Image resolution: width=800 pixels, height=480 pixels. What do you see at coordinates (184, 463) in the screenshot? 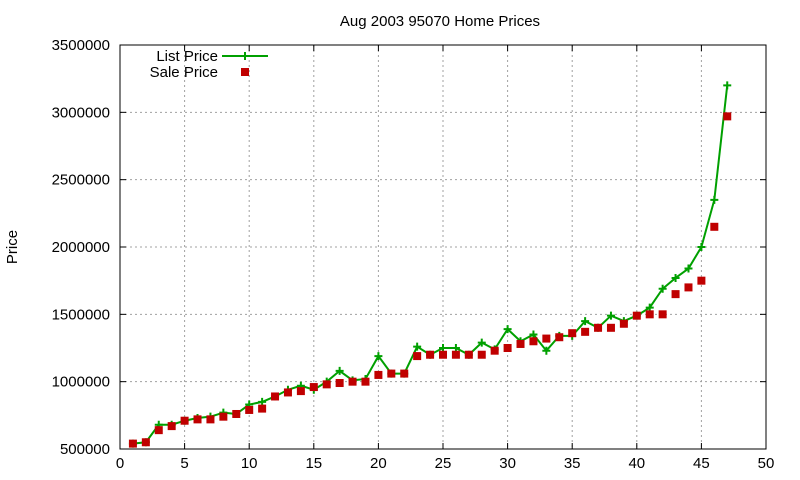
I see `x-tick-label: 5` at bounding box center [184, 463].